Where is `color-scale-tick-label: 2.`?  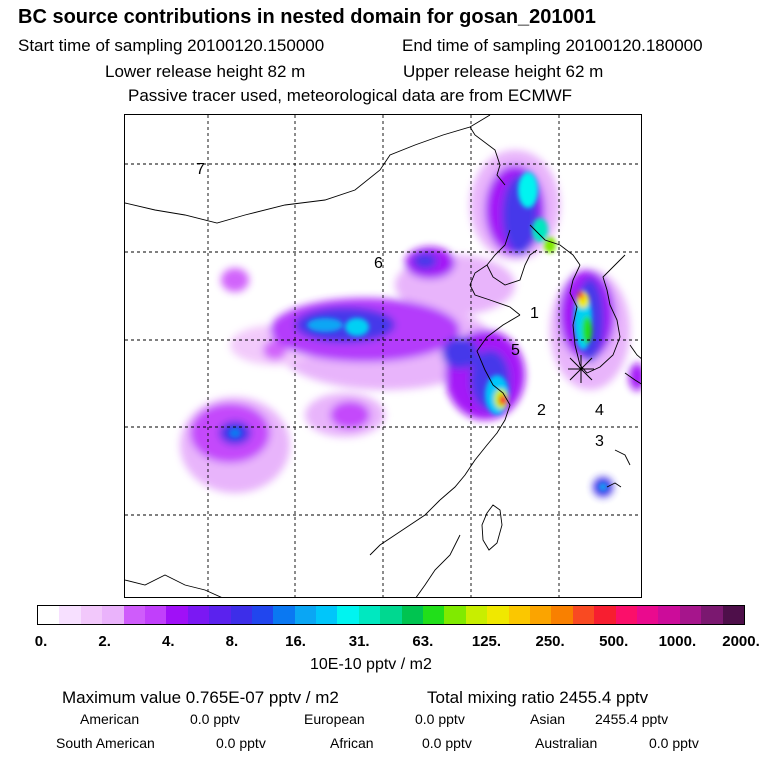 color-scale-tick-label: 2. is located at coordinates (104, 641).